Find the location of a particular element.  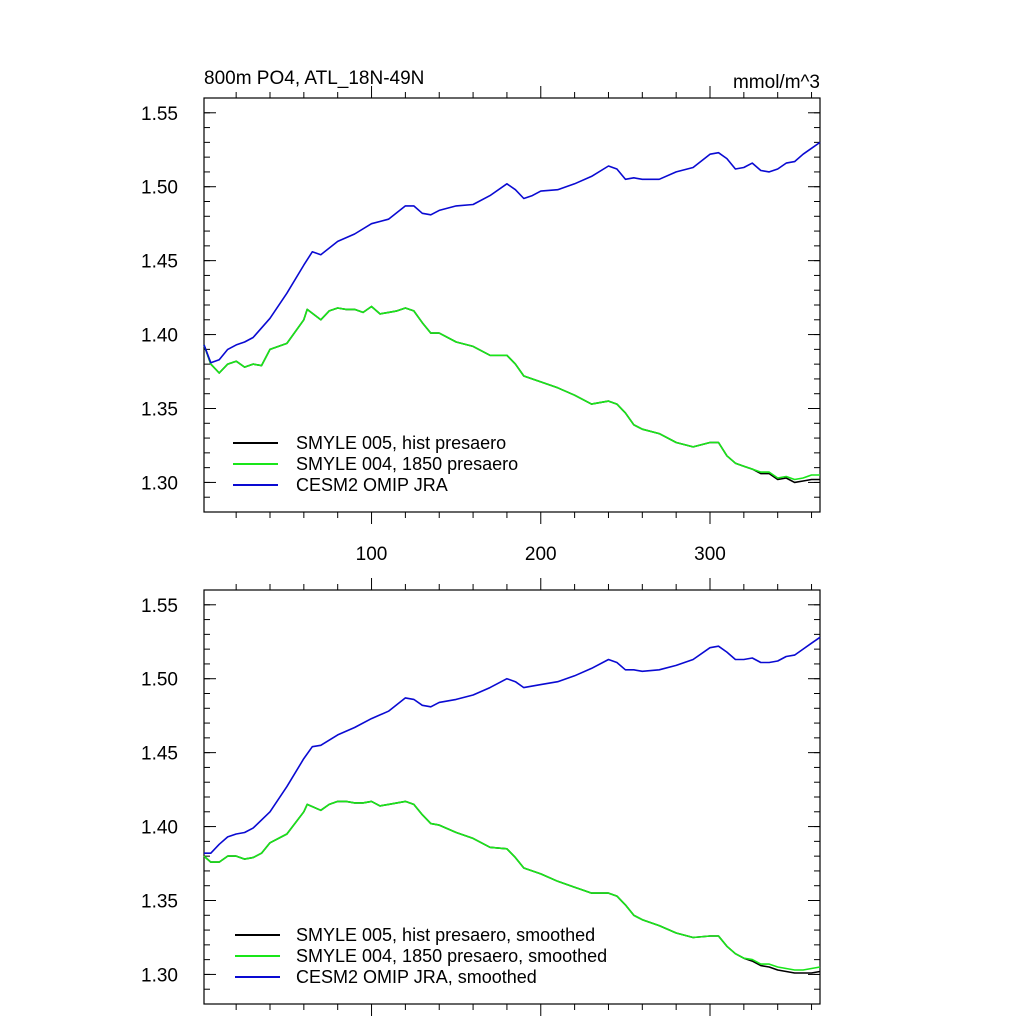

chart-title: 800m PO4, ATL_18N-49N is located at coordinates (314, 78).